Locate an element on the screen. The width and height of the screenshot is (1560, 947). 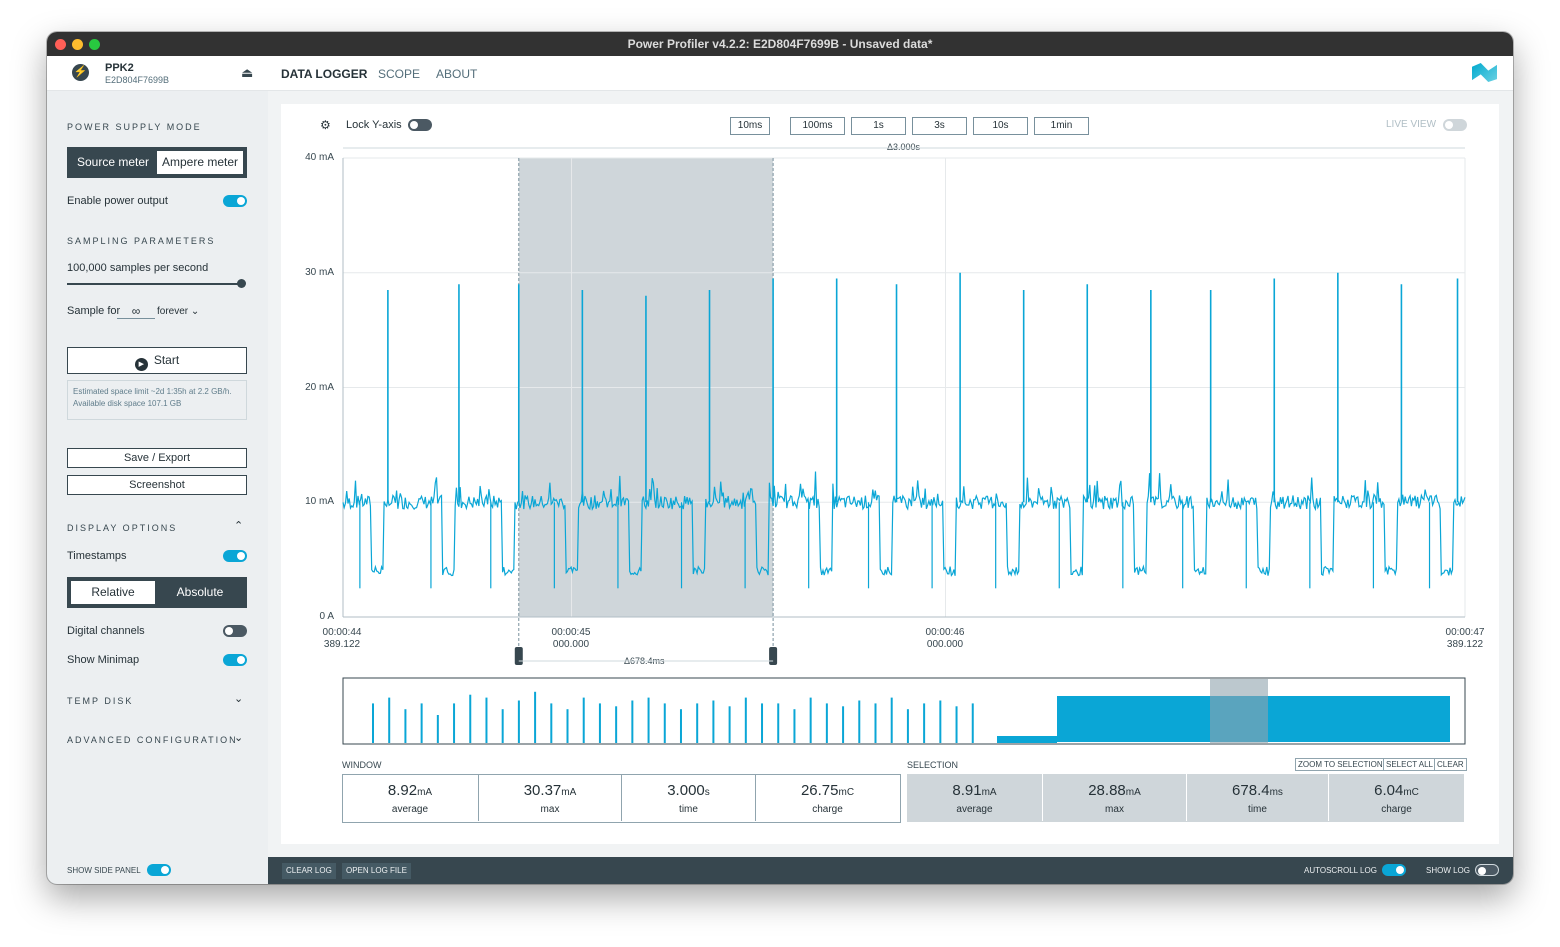
enable-power-toggle is located at coordinates (235, 201).